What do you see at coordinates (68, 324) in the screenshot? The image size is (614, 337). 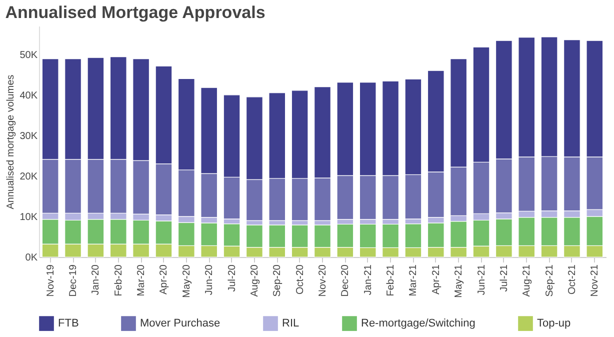 I see `legend-label: FTB` at bounding box center [68, 324].